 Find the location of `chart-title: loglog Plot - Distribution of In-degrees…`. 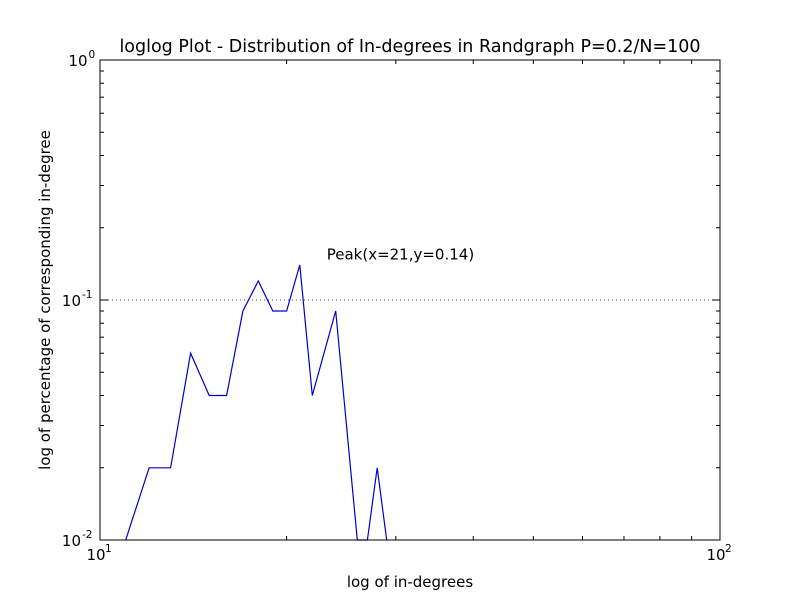

chart-title: loglog Plot - Distribution of In-degrees… is located at coordinates (409, 47).